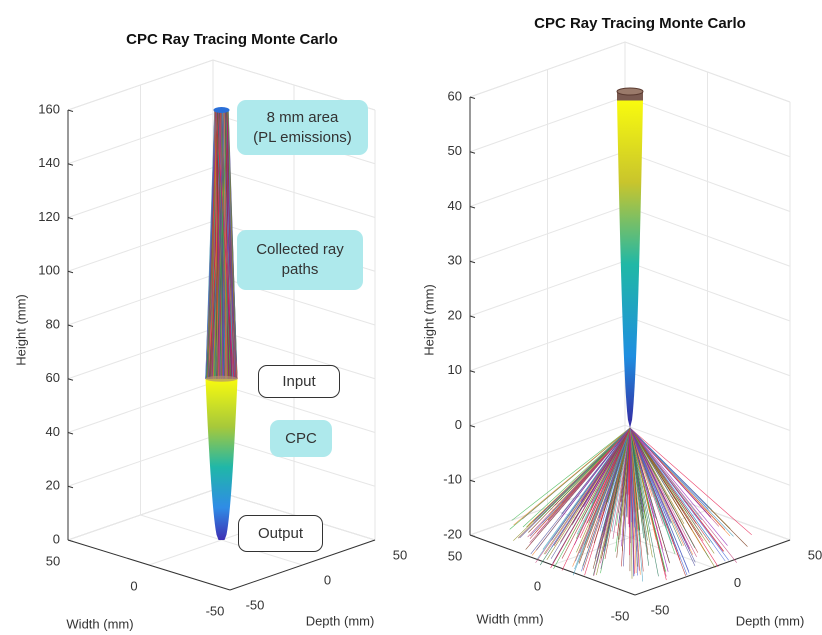  Describe the element at coordinates (221, 459) in the screenshot. I see `cpc-surface` at that location.